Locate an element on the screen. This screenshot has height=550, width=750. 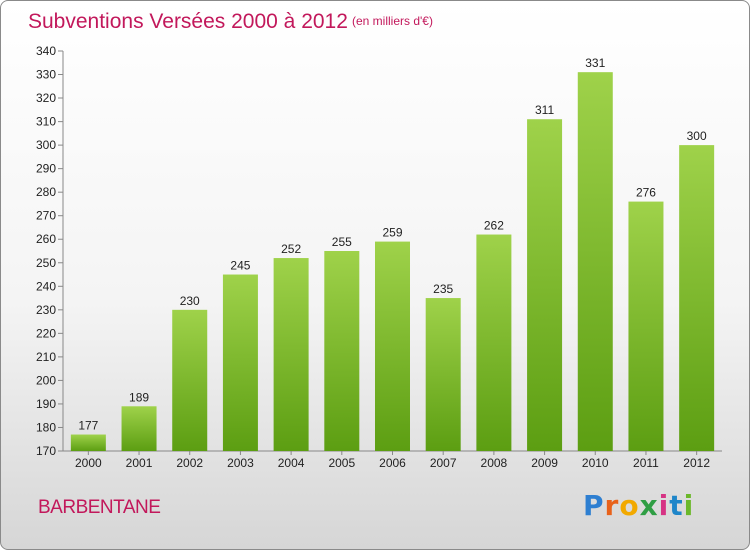
y-tick-label: 240 is located at coordinates (46, 286).